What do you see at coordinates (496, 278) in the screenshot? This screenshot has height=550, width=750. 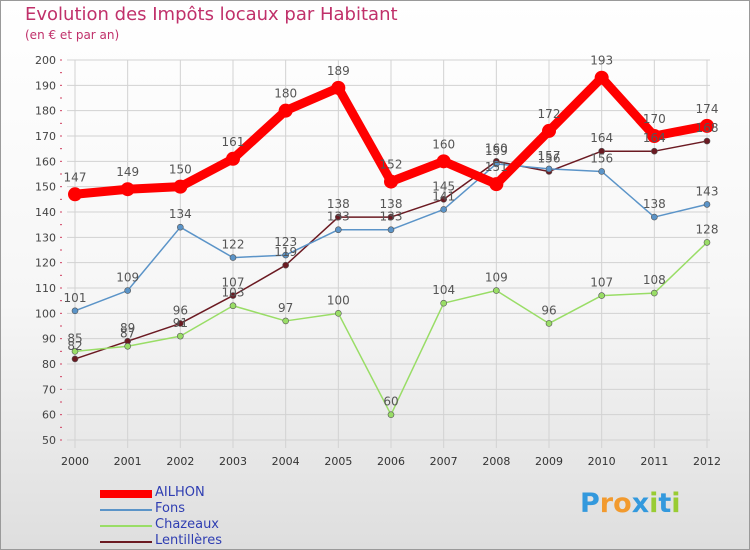 I see `data-label-chazeaux: 109` at bounding box center [496, 278].